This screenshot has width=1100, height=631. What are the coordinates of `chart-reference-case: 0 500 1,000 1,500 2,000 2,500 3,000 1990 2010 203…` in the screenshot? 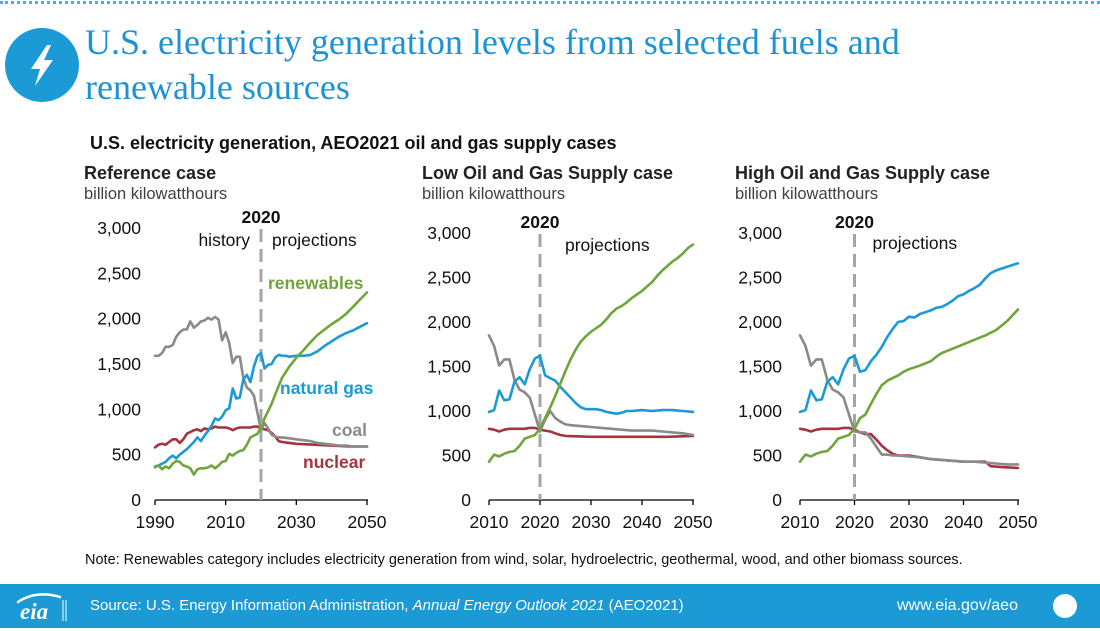 It's located at (242, 369).